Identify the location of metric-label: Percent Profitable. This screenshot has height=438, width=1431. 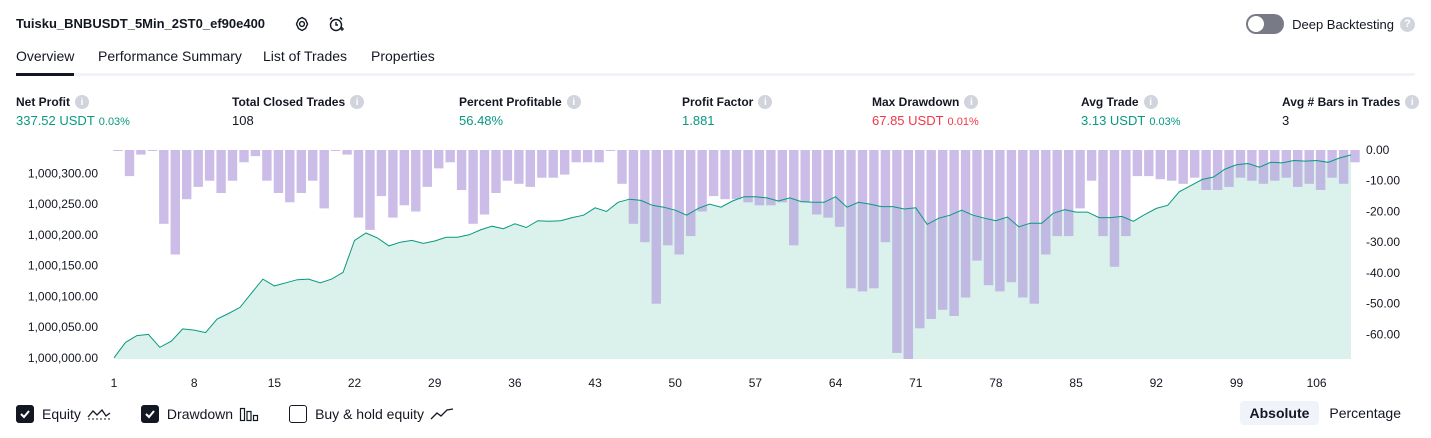
(510, 102).